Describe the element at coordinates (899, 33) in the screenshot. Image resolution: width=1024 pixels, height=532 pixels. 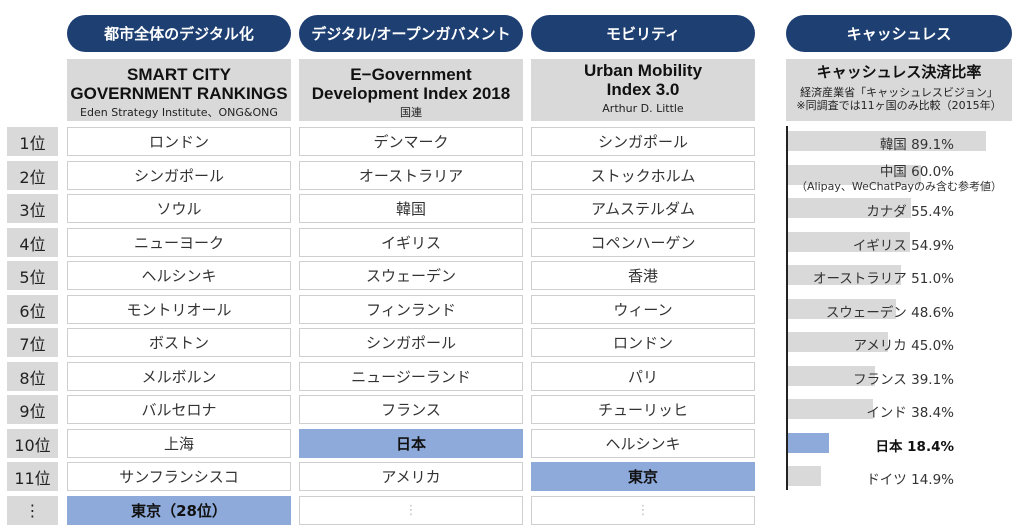
I see `category-cashless: キャッシュレス` at that location.